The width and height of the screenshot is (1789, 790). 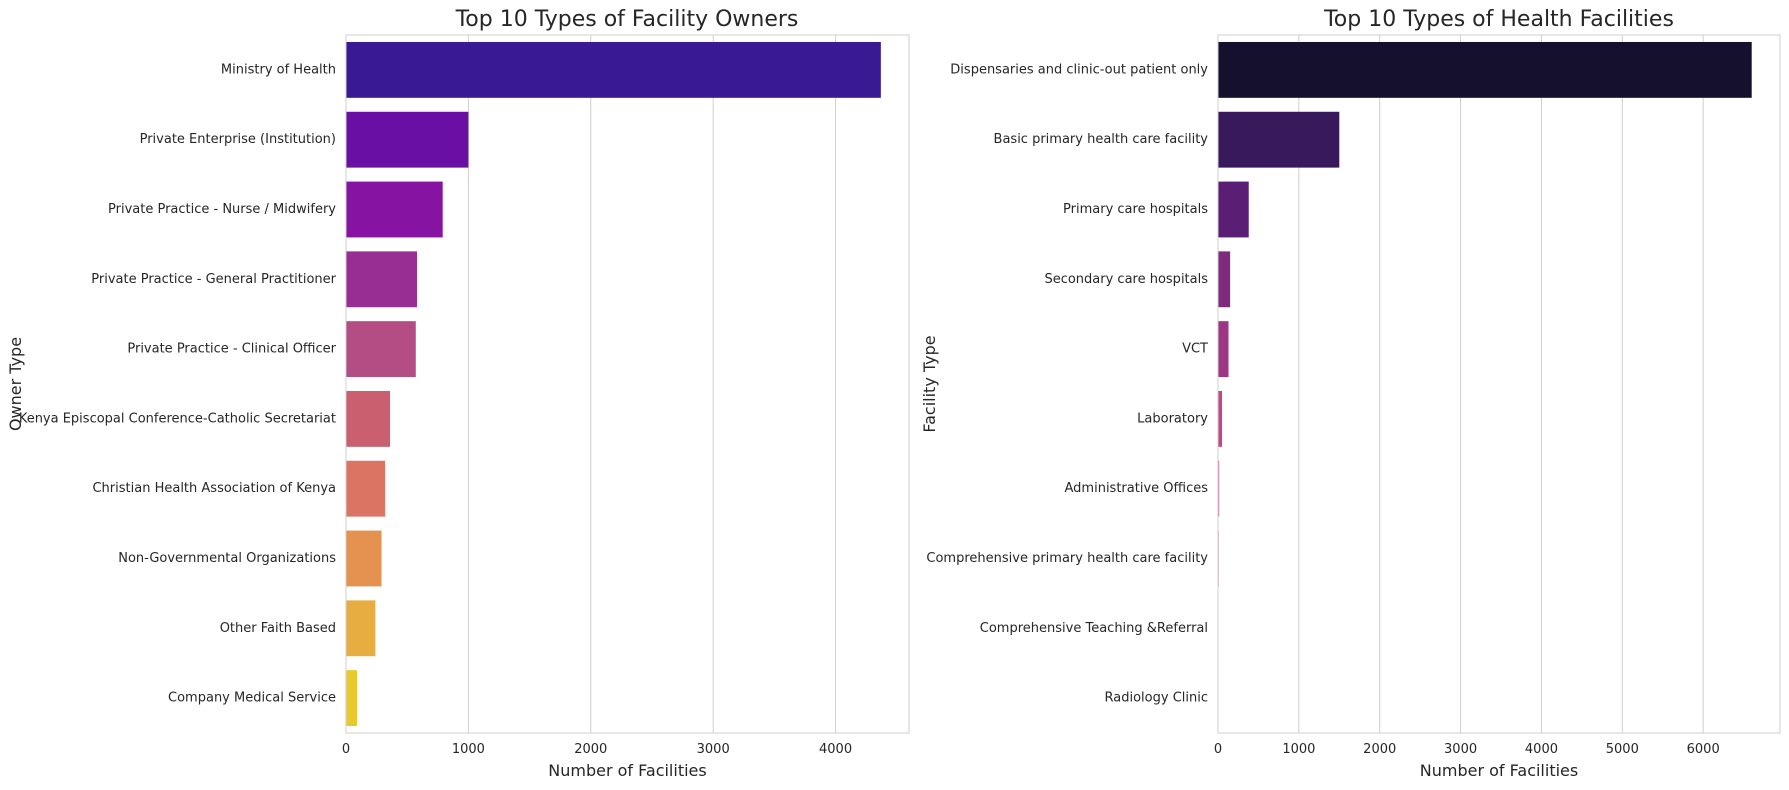 What do you see at coordinates (15, 384) in the screenshot?
I see `y-axis-label: Owner Type` at bounding box center [15, 384].